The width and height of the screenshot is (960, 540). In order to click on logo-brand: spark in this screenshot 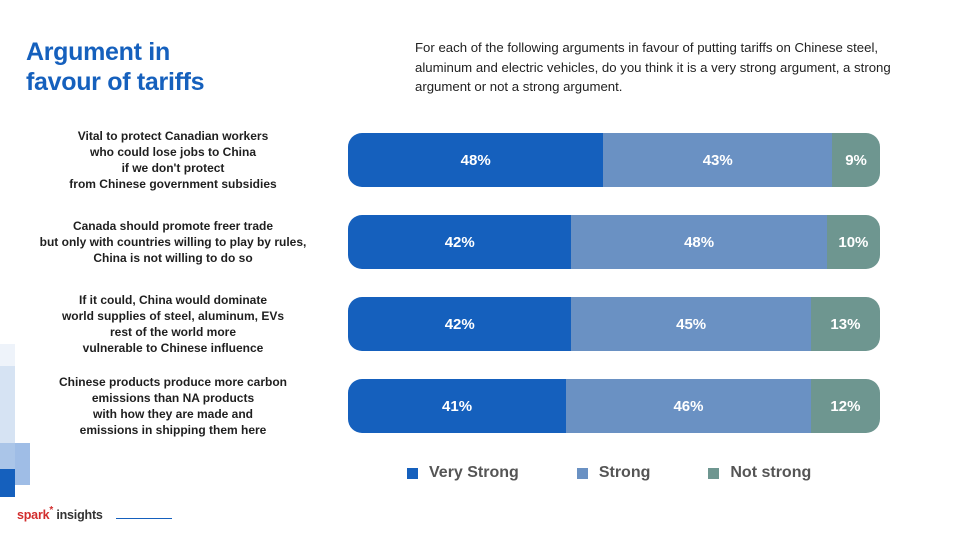, I will do `click(33, 515)`.